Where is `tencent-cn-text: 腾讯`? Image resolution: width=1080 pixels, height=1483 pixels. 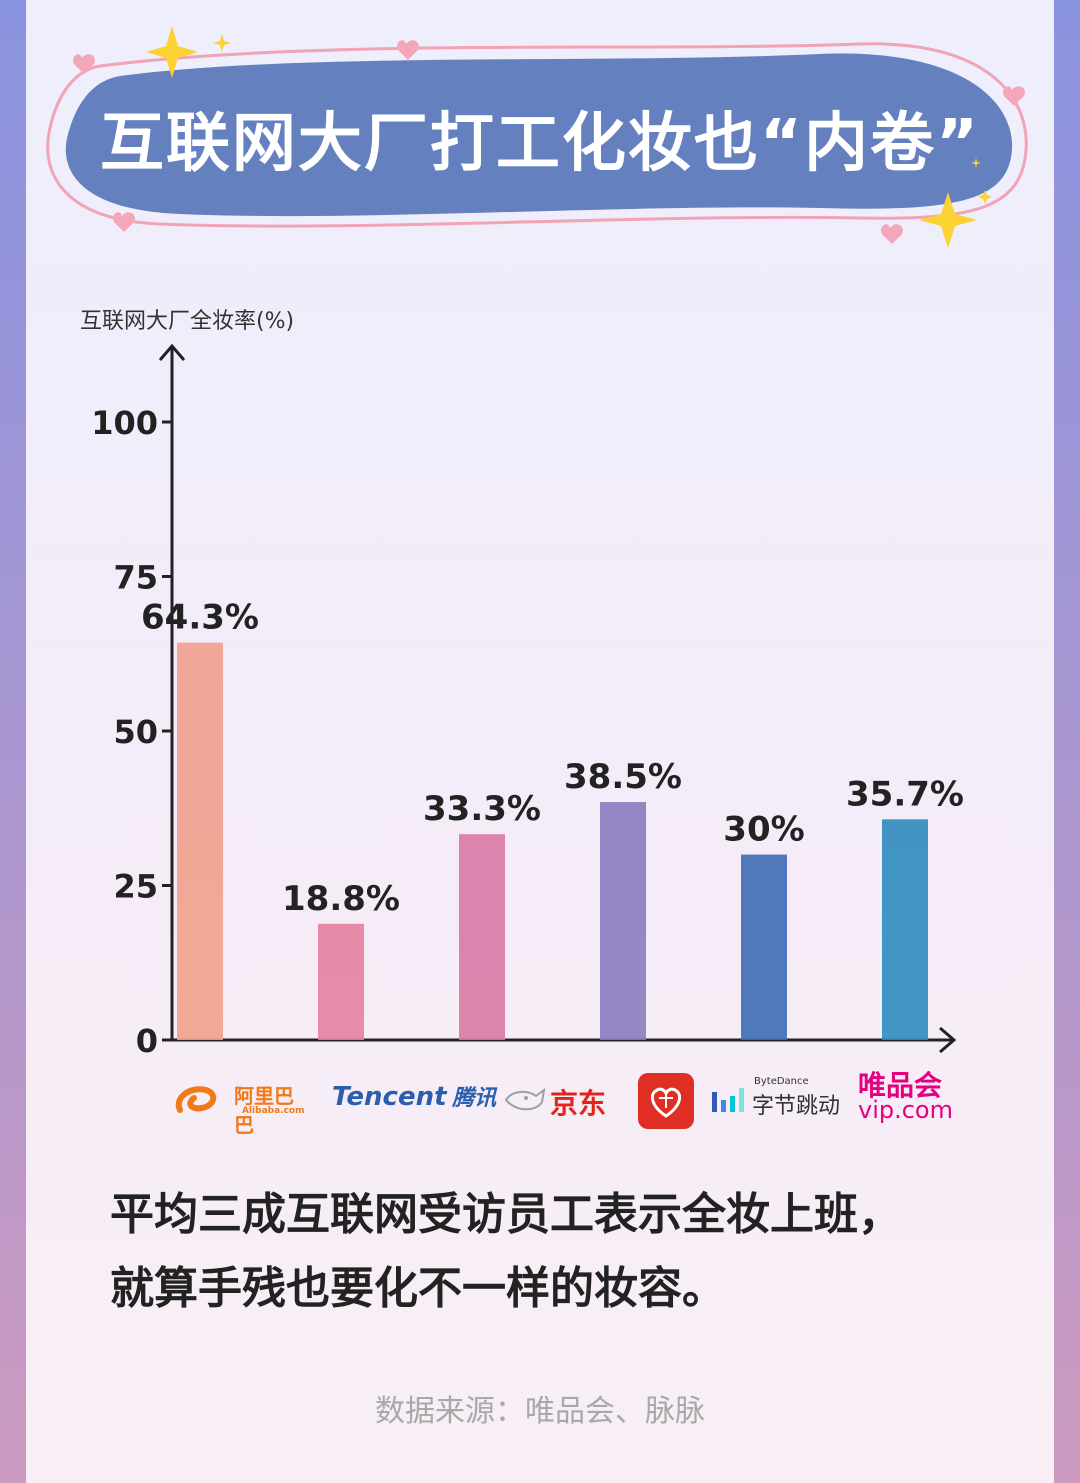
tencent-cn-text: 腾讯 is located at coordinates (474, 1098).